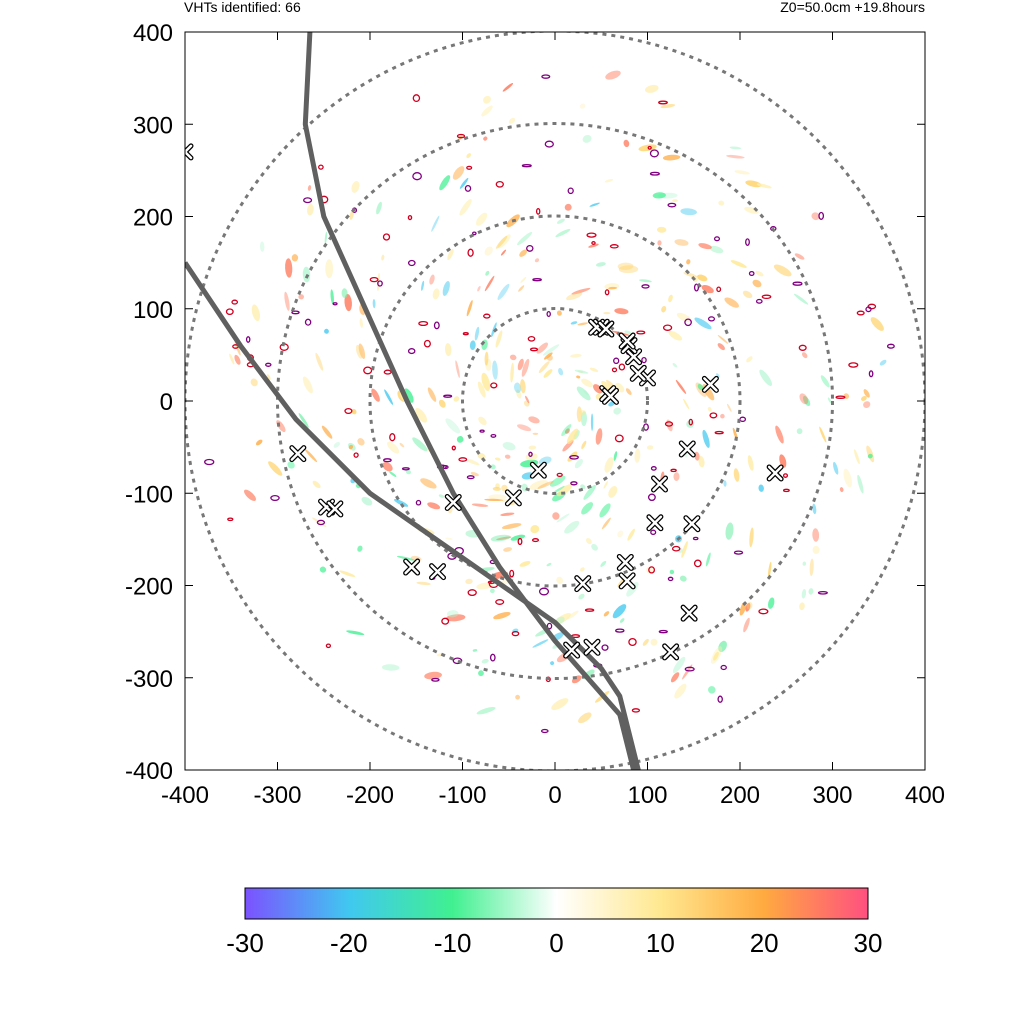  I want to click on y-tick-label: 300, so click(153, 125).